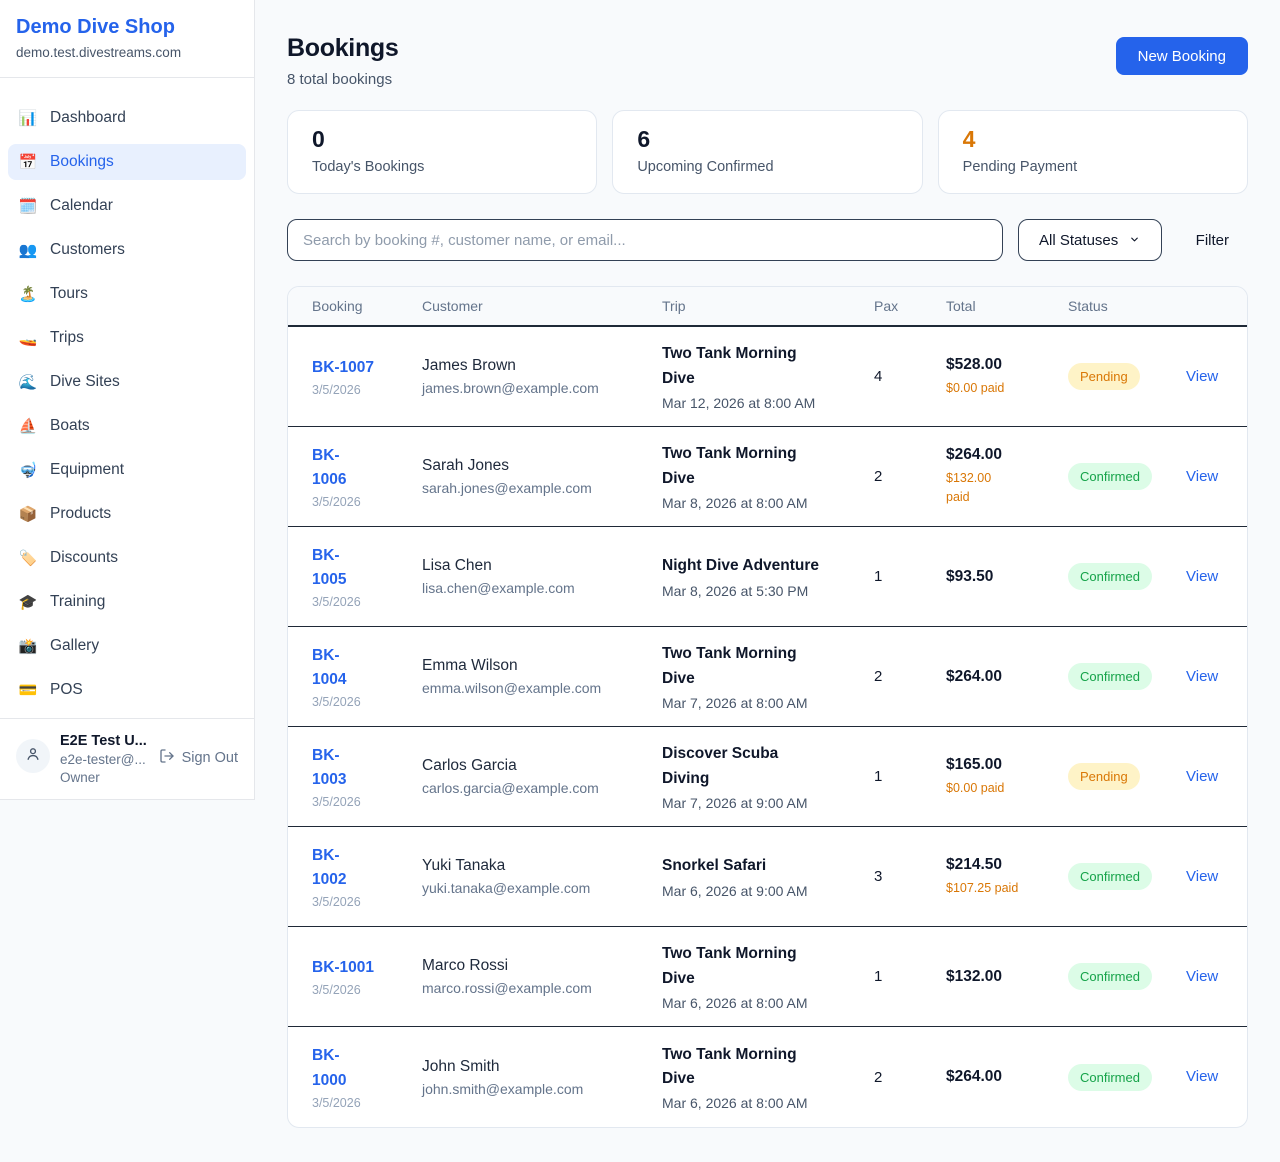 The height and width of the screenshot is (1162, 1280). Describe the element at coordinates (127, 118) in the screenshot. I see `sidebar-item: 📊 Dashboard` at that location.